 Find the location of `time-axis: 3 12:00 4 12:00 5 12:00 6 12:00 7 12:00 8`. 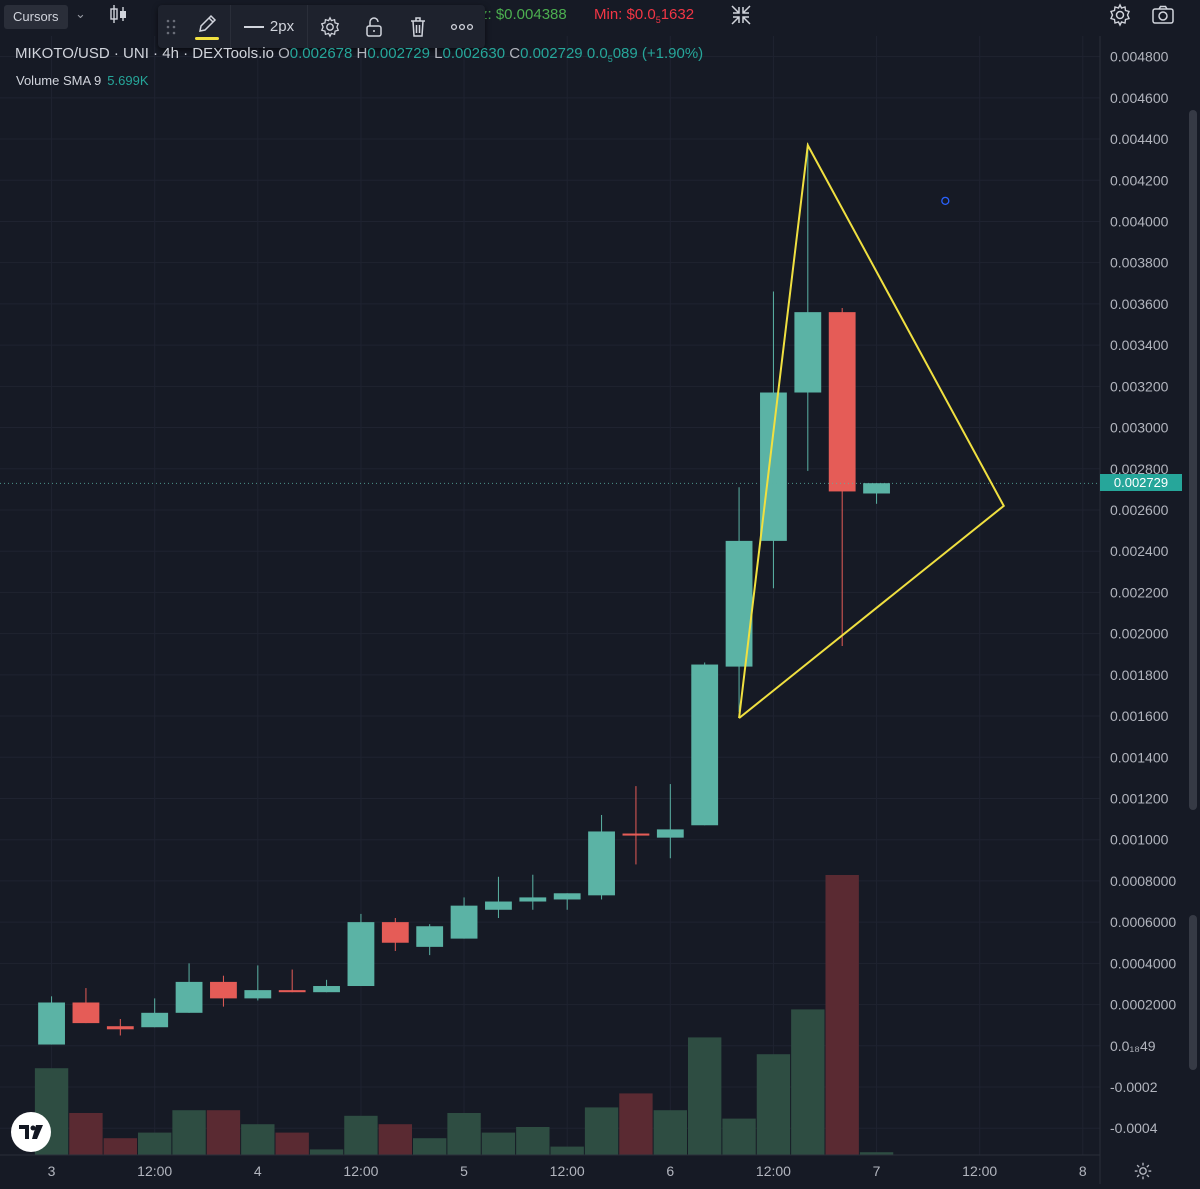

time-axis: 3 12:00 4 12:00 5 12:00 6 12:00 7 12:00 8 is located at coordinates (567, 1171).